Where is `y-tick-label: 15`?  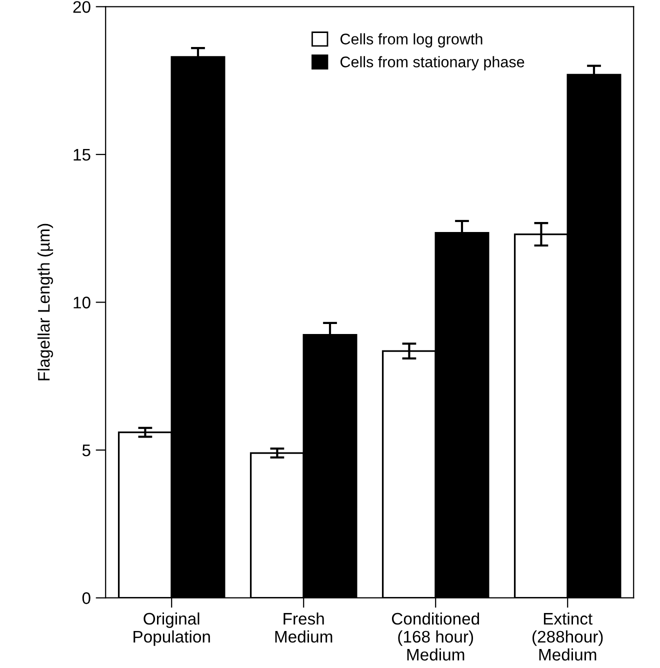 y-tick-label: 15 is located at coordinates (82, 155).